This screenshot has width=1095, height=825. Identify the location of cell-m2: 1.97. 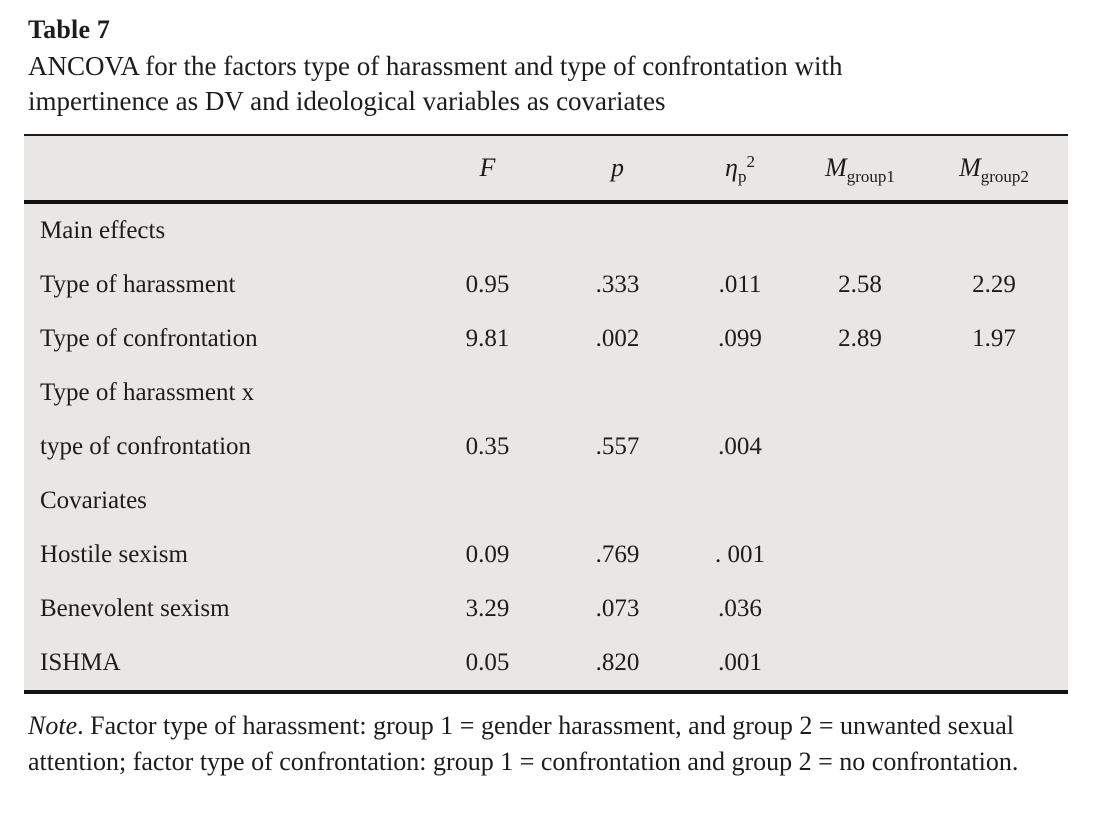
(994, 339).